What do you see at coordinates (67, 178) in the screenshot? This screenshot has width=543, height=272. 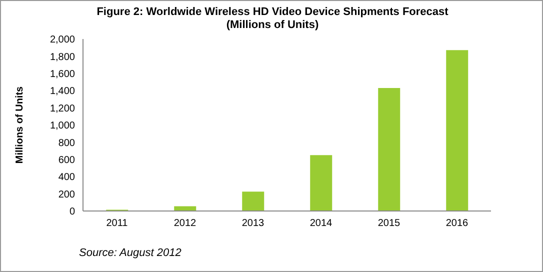 I see `y-tick-label: 400` at bounding box center [67, 178].